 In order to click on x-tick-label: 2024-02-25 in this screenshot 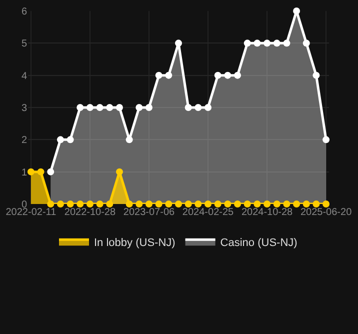, I will do `click(208, 212)`.